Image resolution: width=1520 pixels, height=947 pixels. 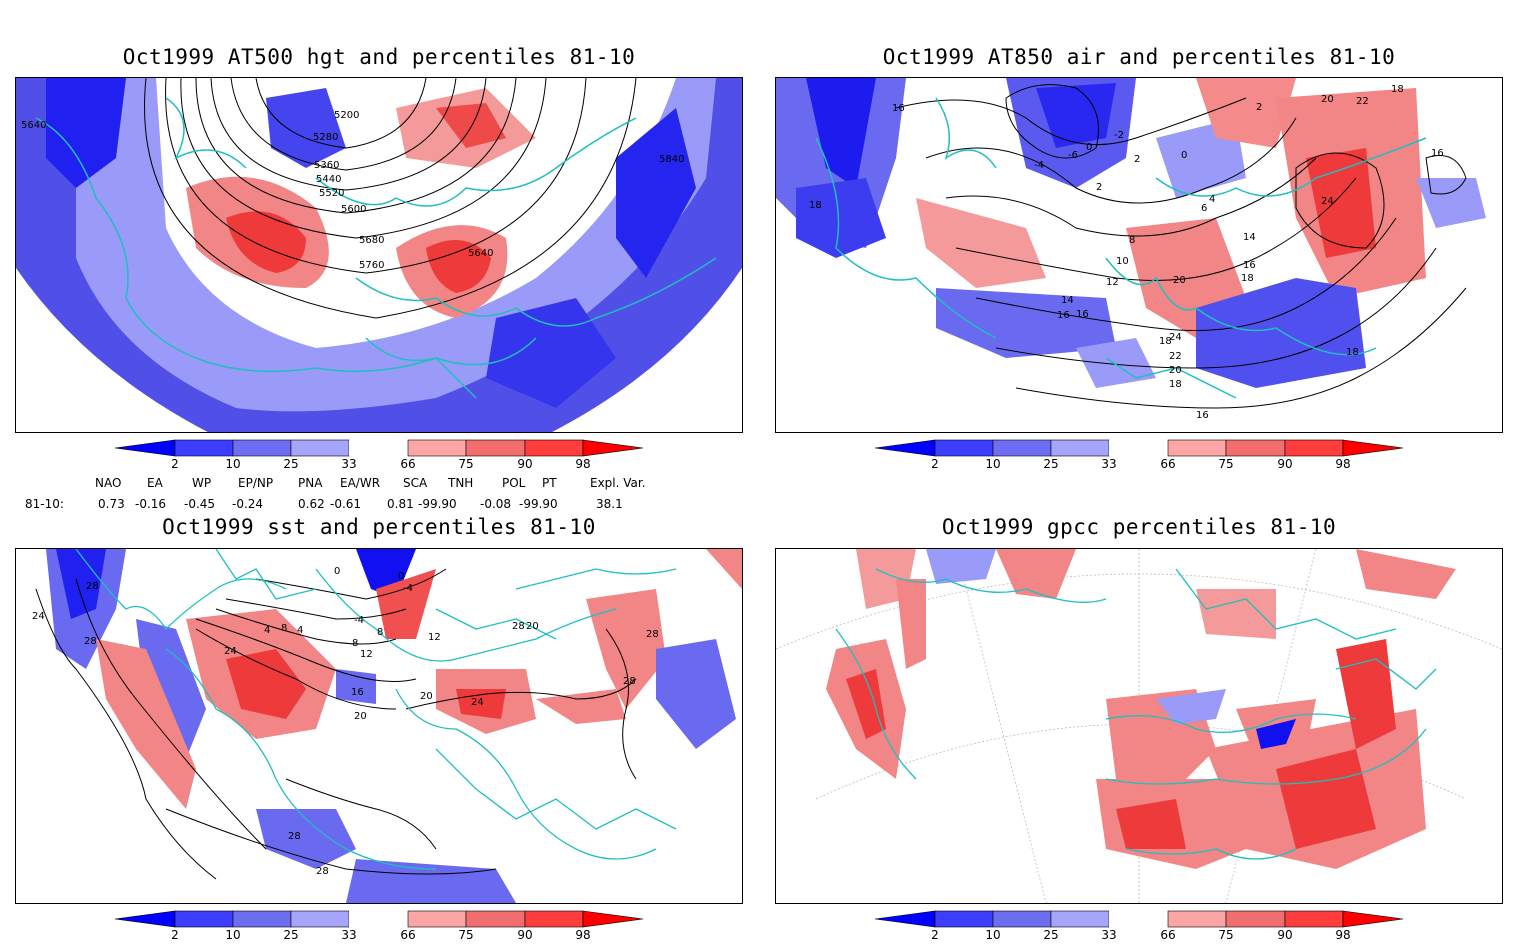 What do you see at coordinates (1139, 928) in the screenshot?
I see `colorbar-panel-4: 2 10 25 33 66 75 90 98` at bounding box center [1139, 928].